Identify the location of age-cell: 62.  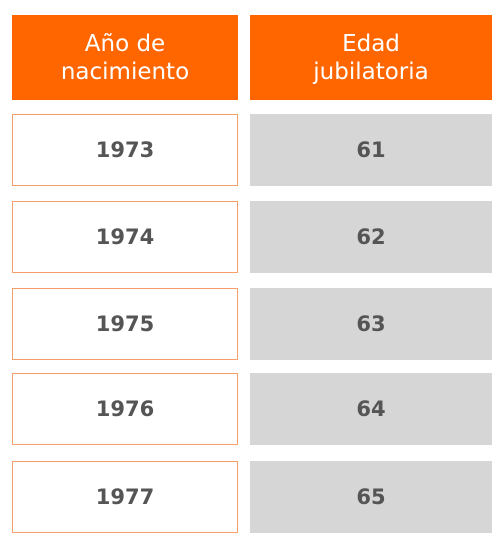
(371, 237).